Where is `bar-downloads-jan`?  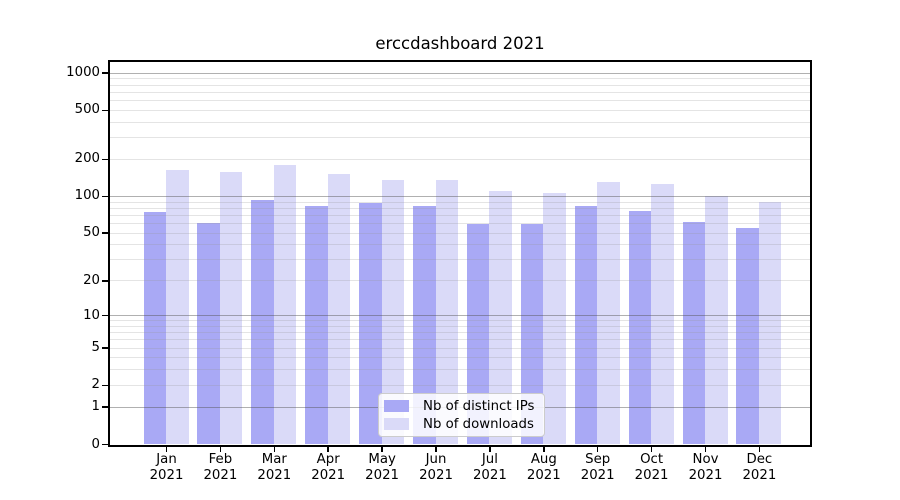
bar-downloads-jan is located at coordinates (177, 307).